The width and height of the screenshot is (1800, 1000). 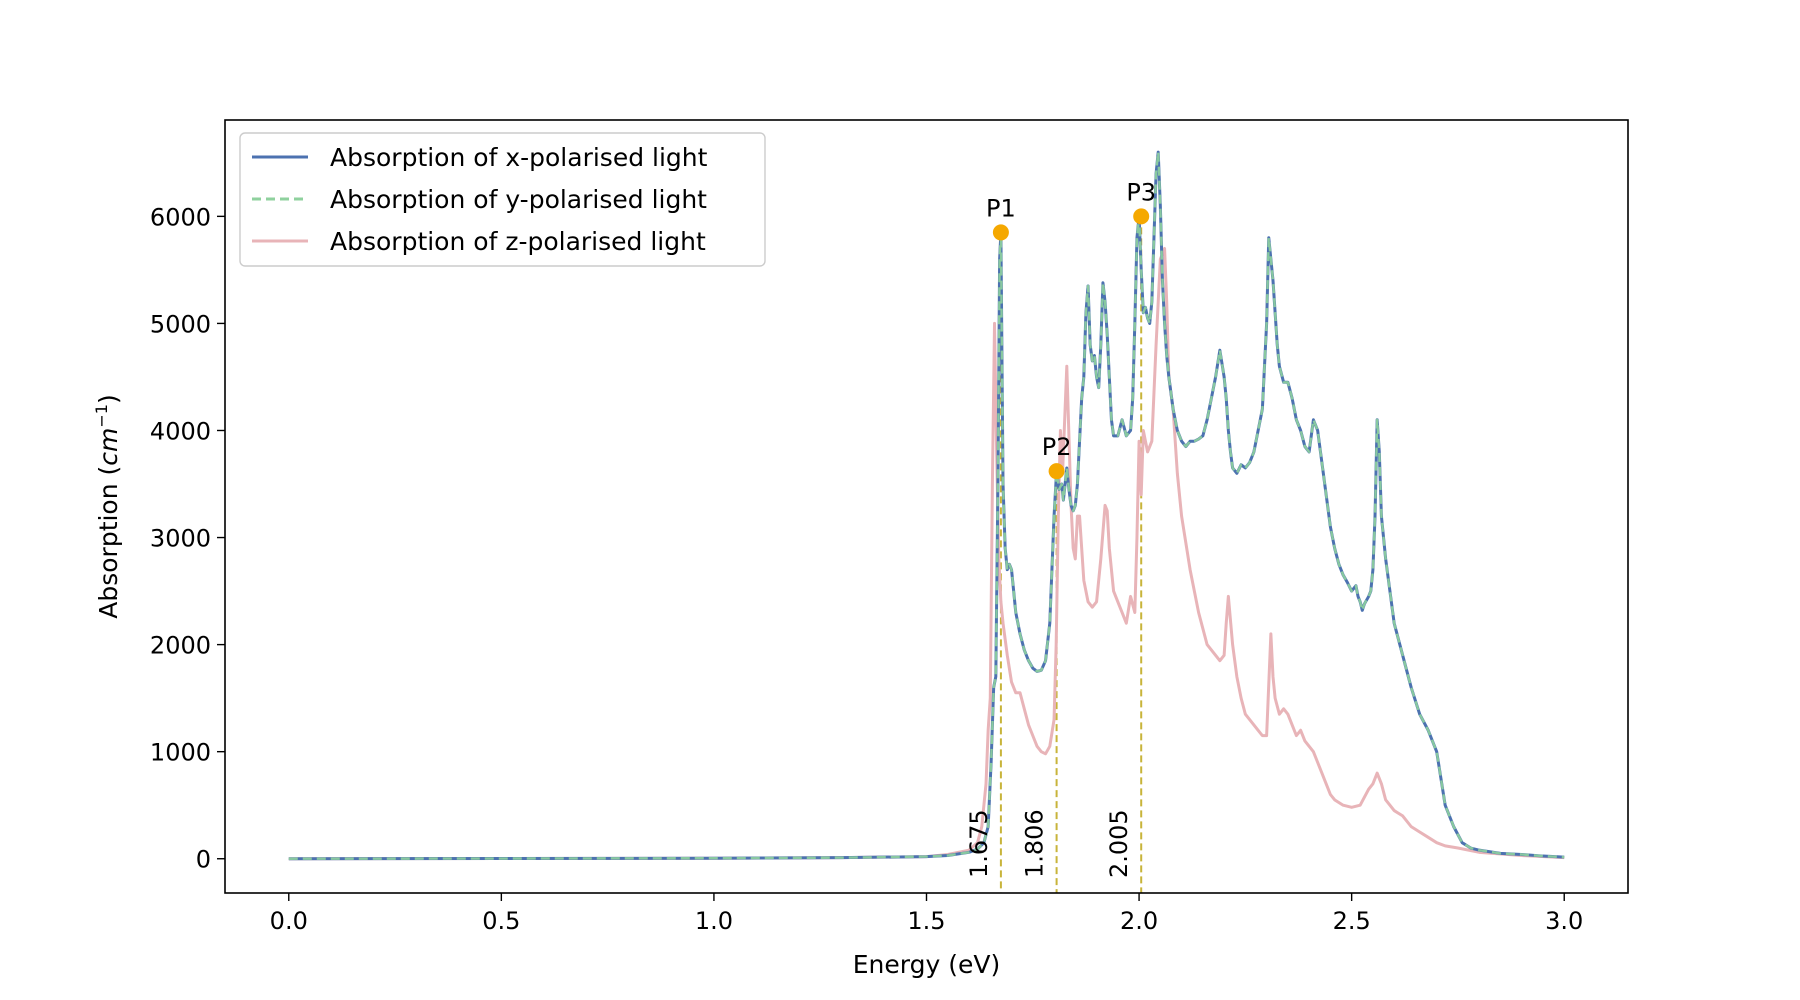 What do you see at coordinates (926, 964) in the screenshot?
I see `x-axis-label: Energy (eV)` at bounding box center [926, 964].